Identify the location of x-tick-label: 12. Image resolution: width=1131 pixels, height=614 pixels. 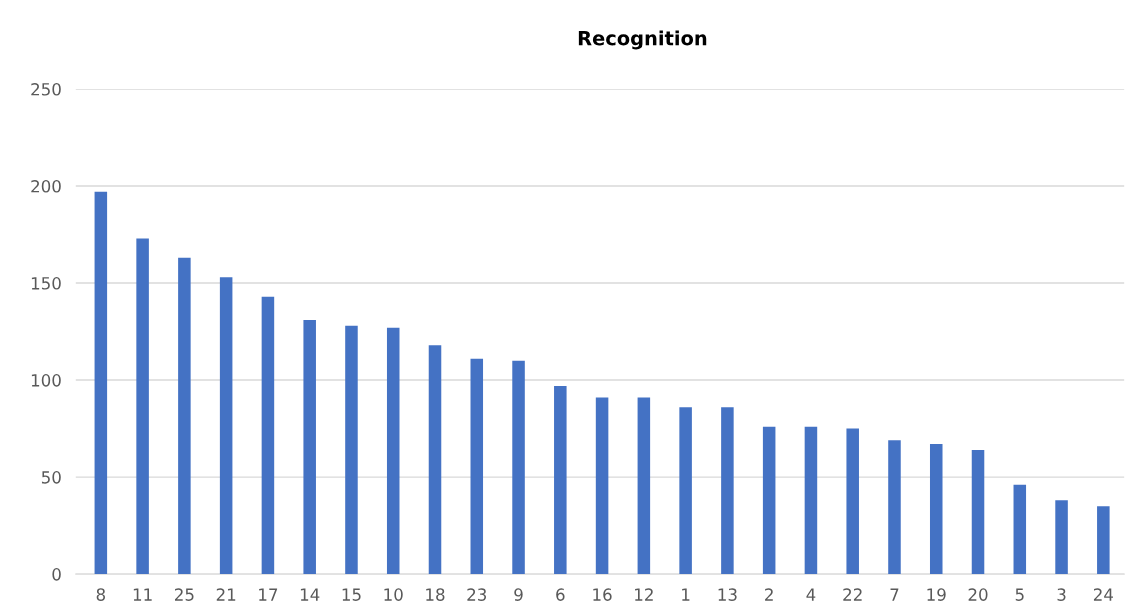
(644, 594).